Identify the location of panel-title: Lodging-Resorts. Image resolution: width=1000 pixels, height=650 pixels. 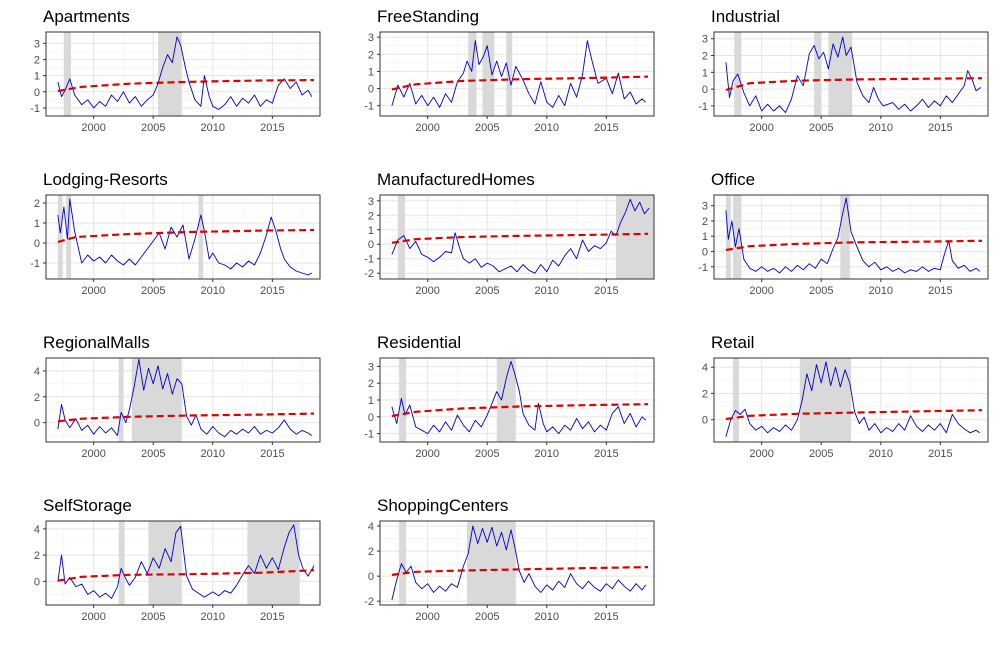
(105, 179).